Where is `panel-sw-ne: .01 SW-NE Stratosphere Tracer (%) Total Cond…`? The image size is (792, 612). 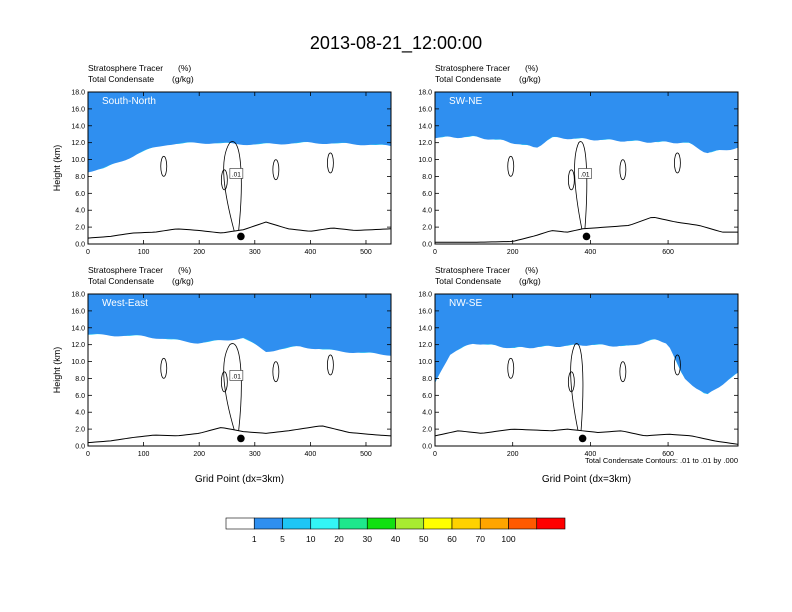
panel-sw-ne: .01 SW-NE Stratosphere Tracer (%) Total Cond… is located at coordinates (578, 159).